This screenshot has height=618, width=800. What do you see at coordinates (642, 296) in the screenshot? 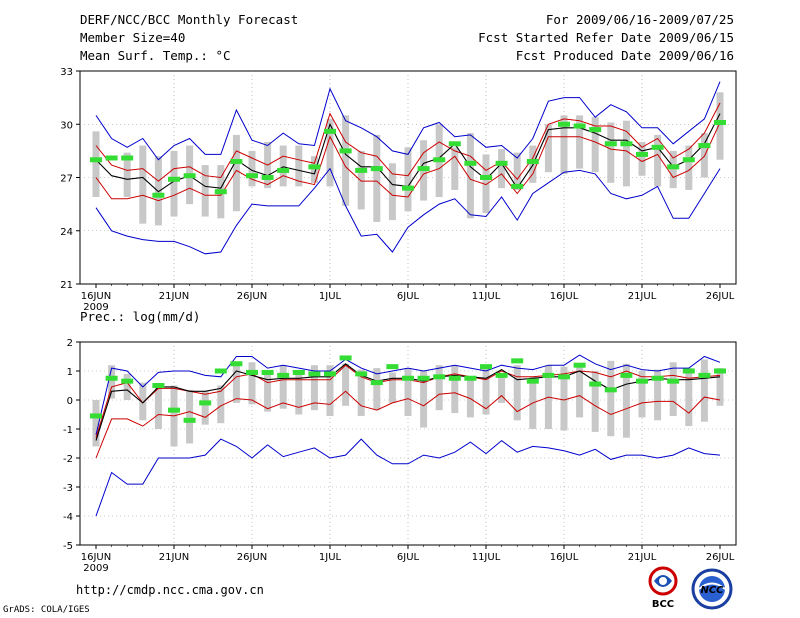
I see `x-tick-label: 21JUL` at bounding box center [642, 296].